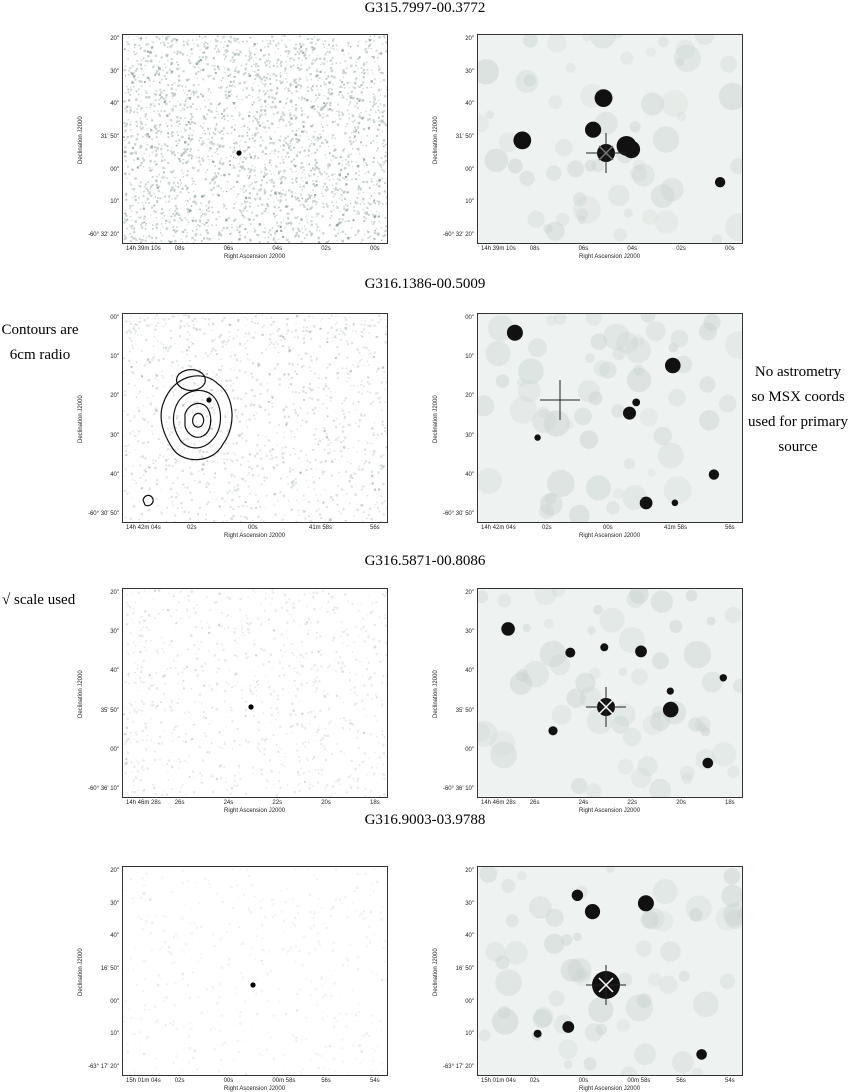 The width and height of the screenshot is (850, 1092). Describe the element at coordinates (109, 969) in the screenshot. I see `y-tick-label: 16' 50"` at that location.